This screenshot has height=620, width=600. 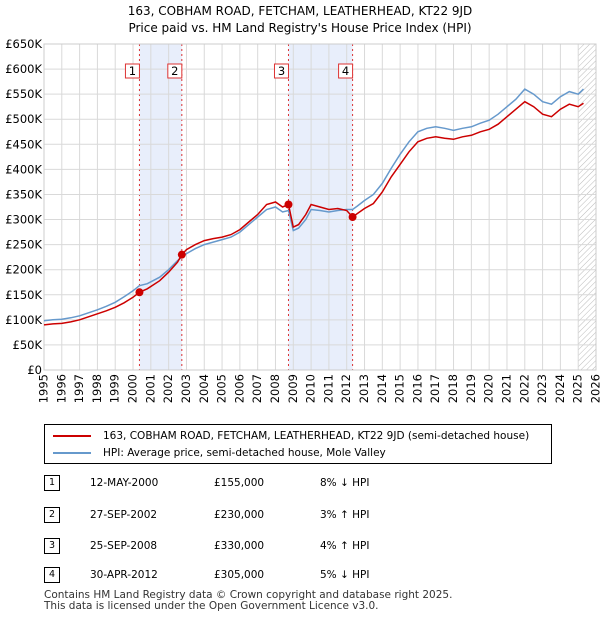 What do you see at coordinates (328, 388) in the screenshot?
I see `x-tick-label: 2011` at bounding box center [328, 388].